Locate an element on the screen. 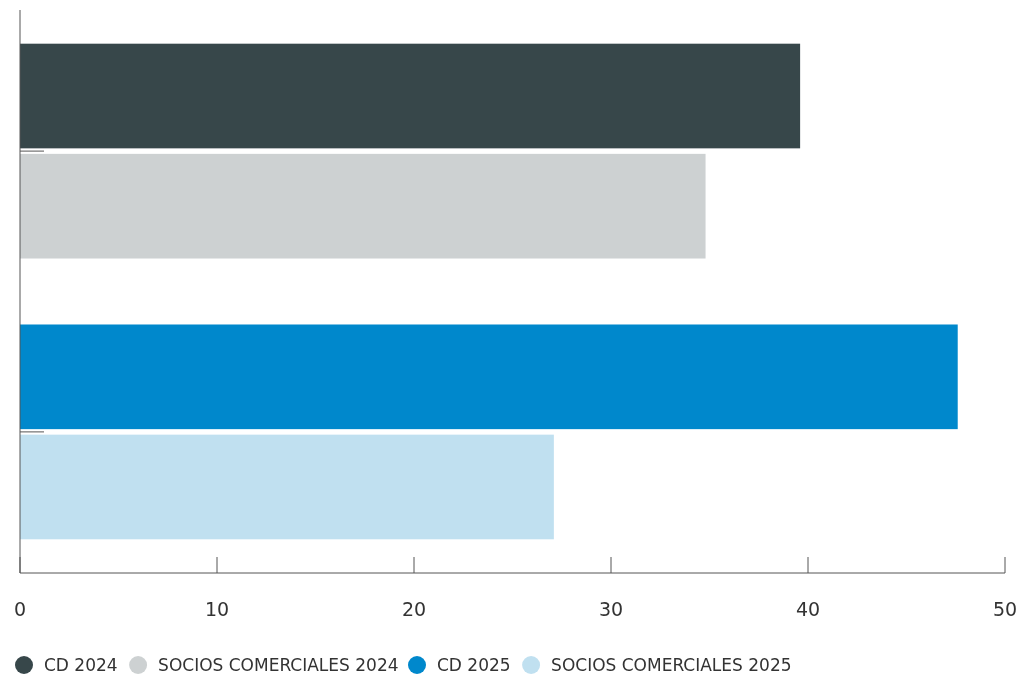 The height and width of the screenshot is (688, 1021). legend-label: CD 2025 is located at coordinates (474, 665).